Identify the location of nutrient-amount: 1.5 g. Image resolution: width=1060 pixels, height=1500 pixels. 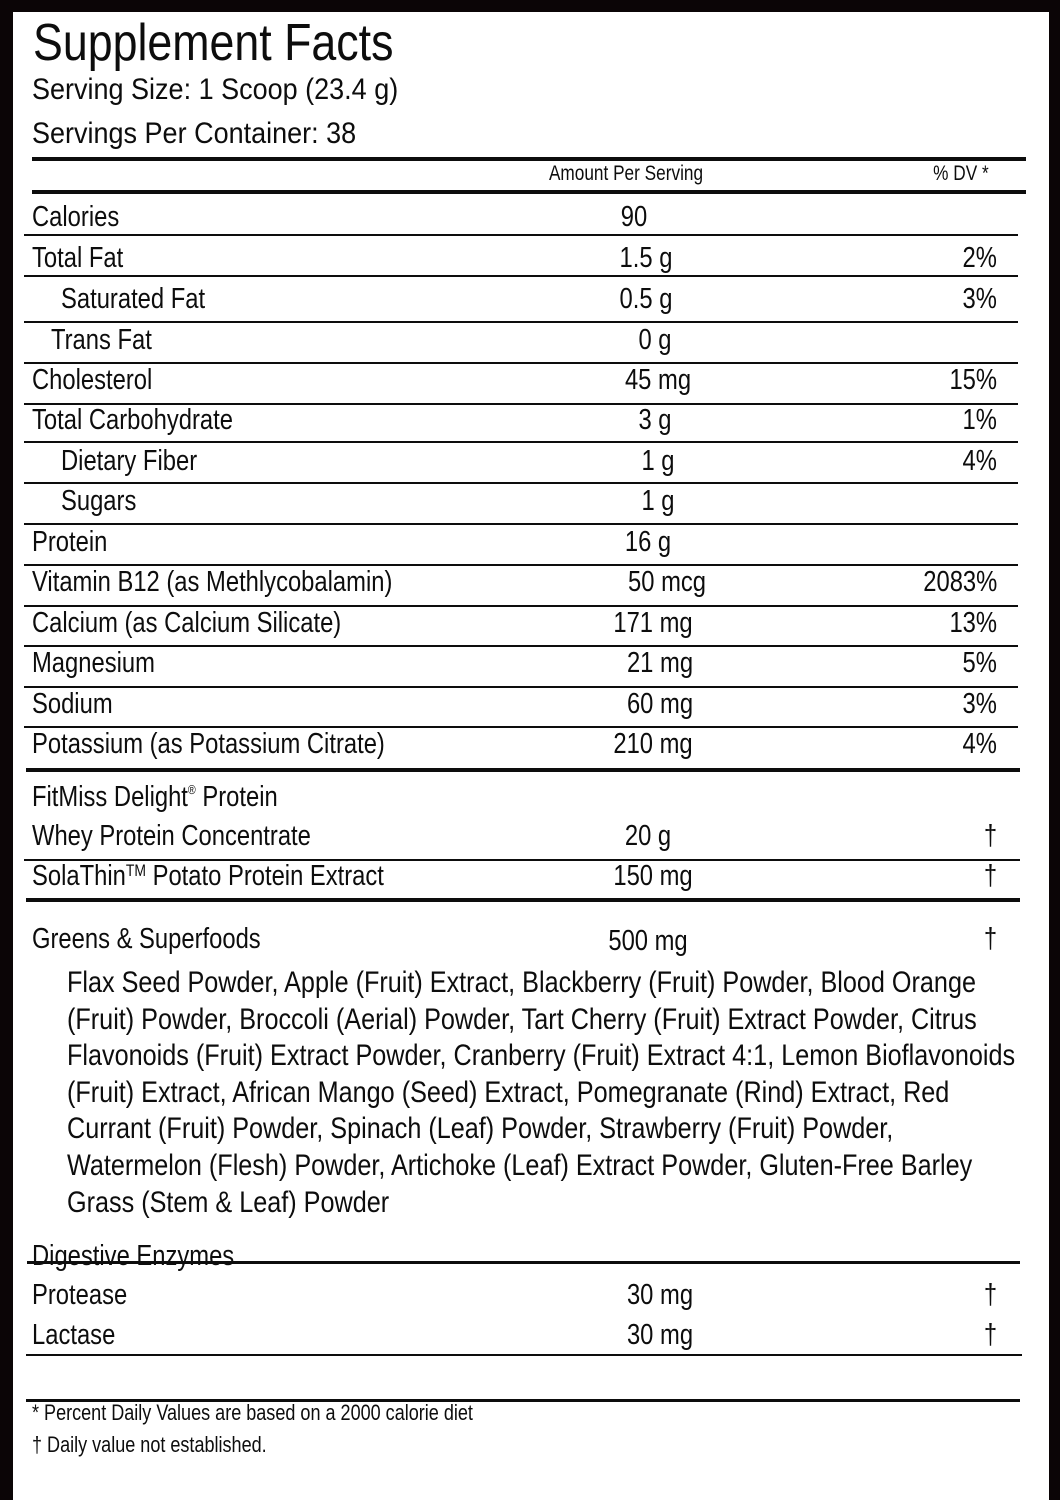
(646, 258).